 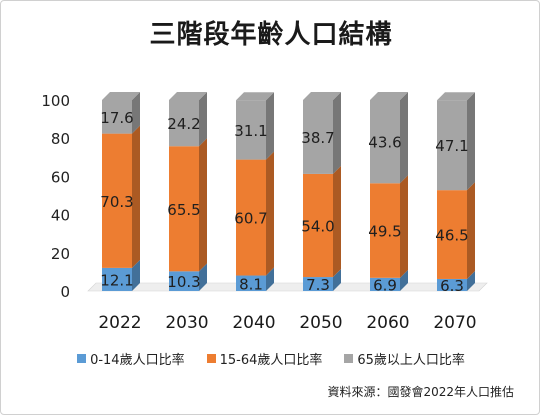 I want to click on data-label-2030-1: 65.5, so click(x=183, y=210).